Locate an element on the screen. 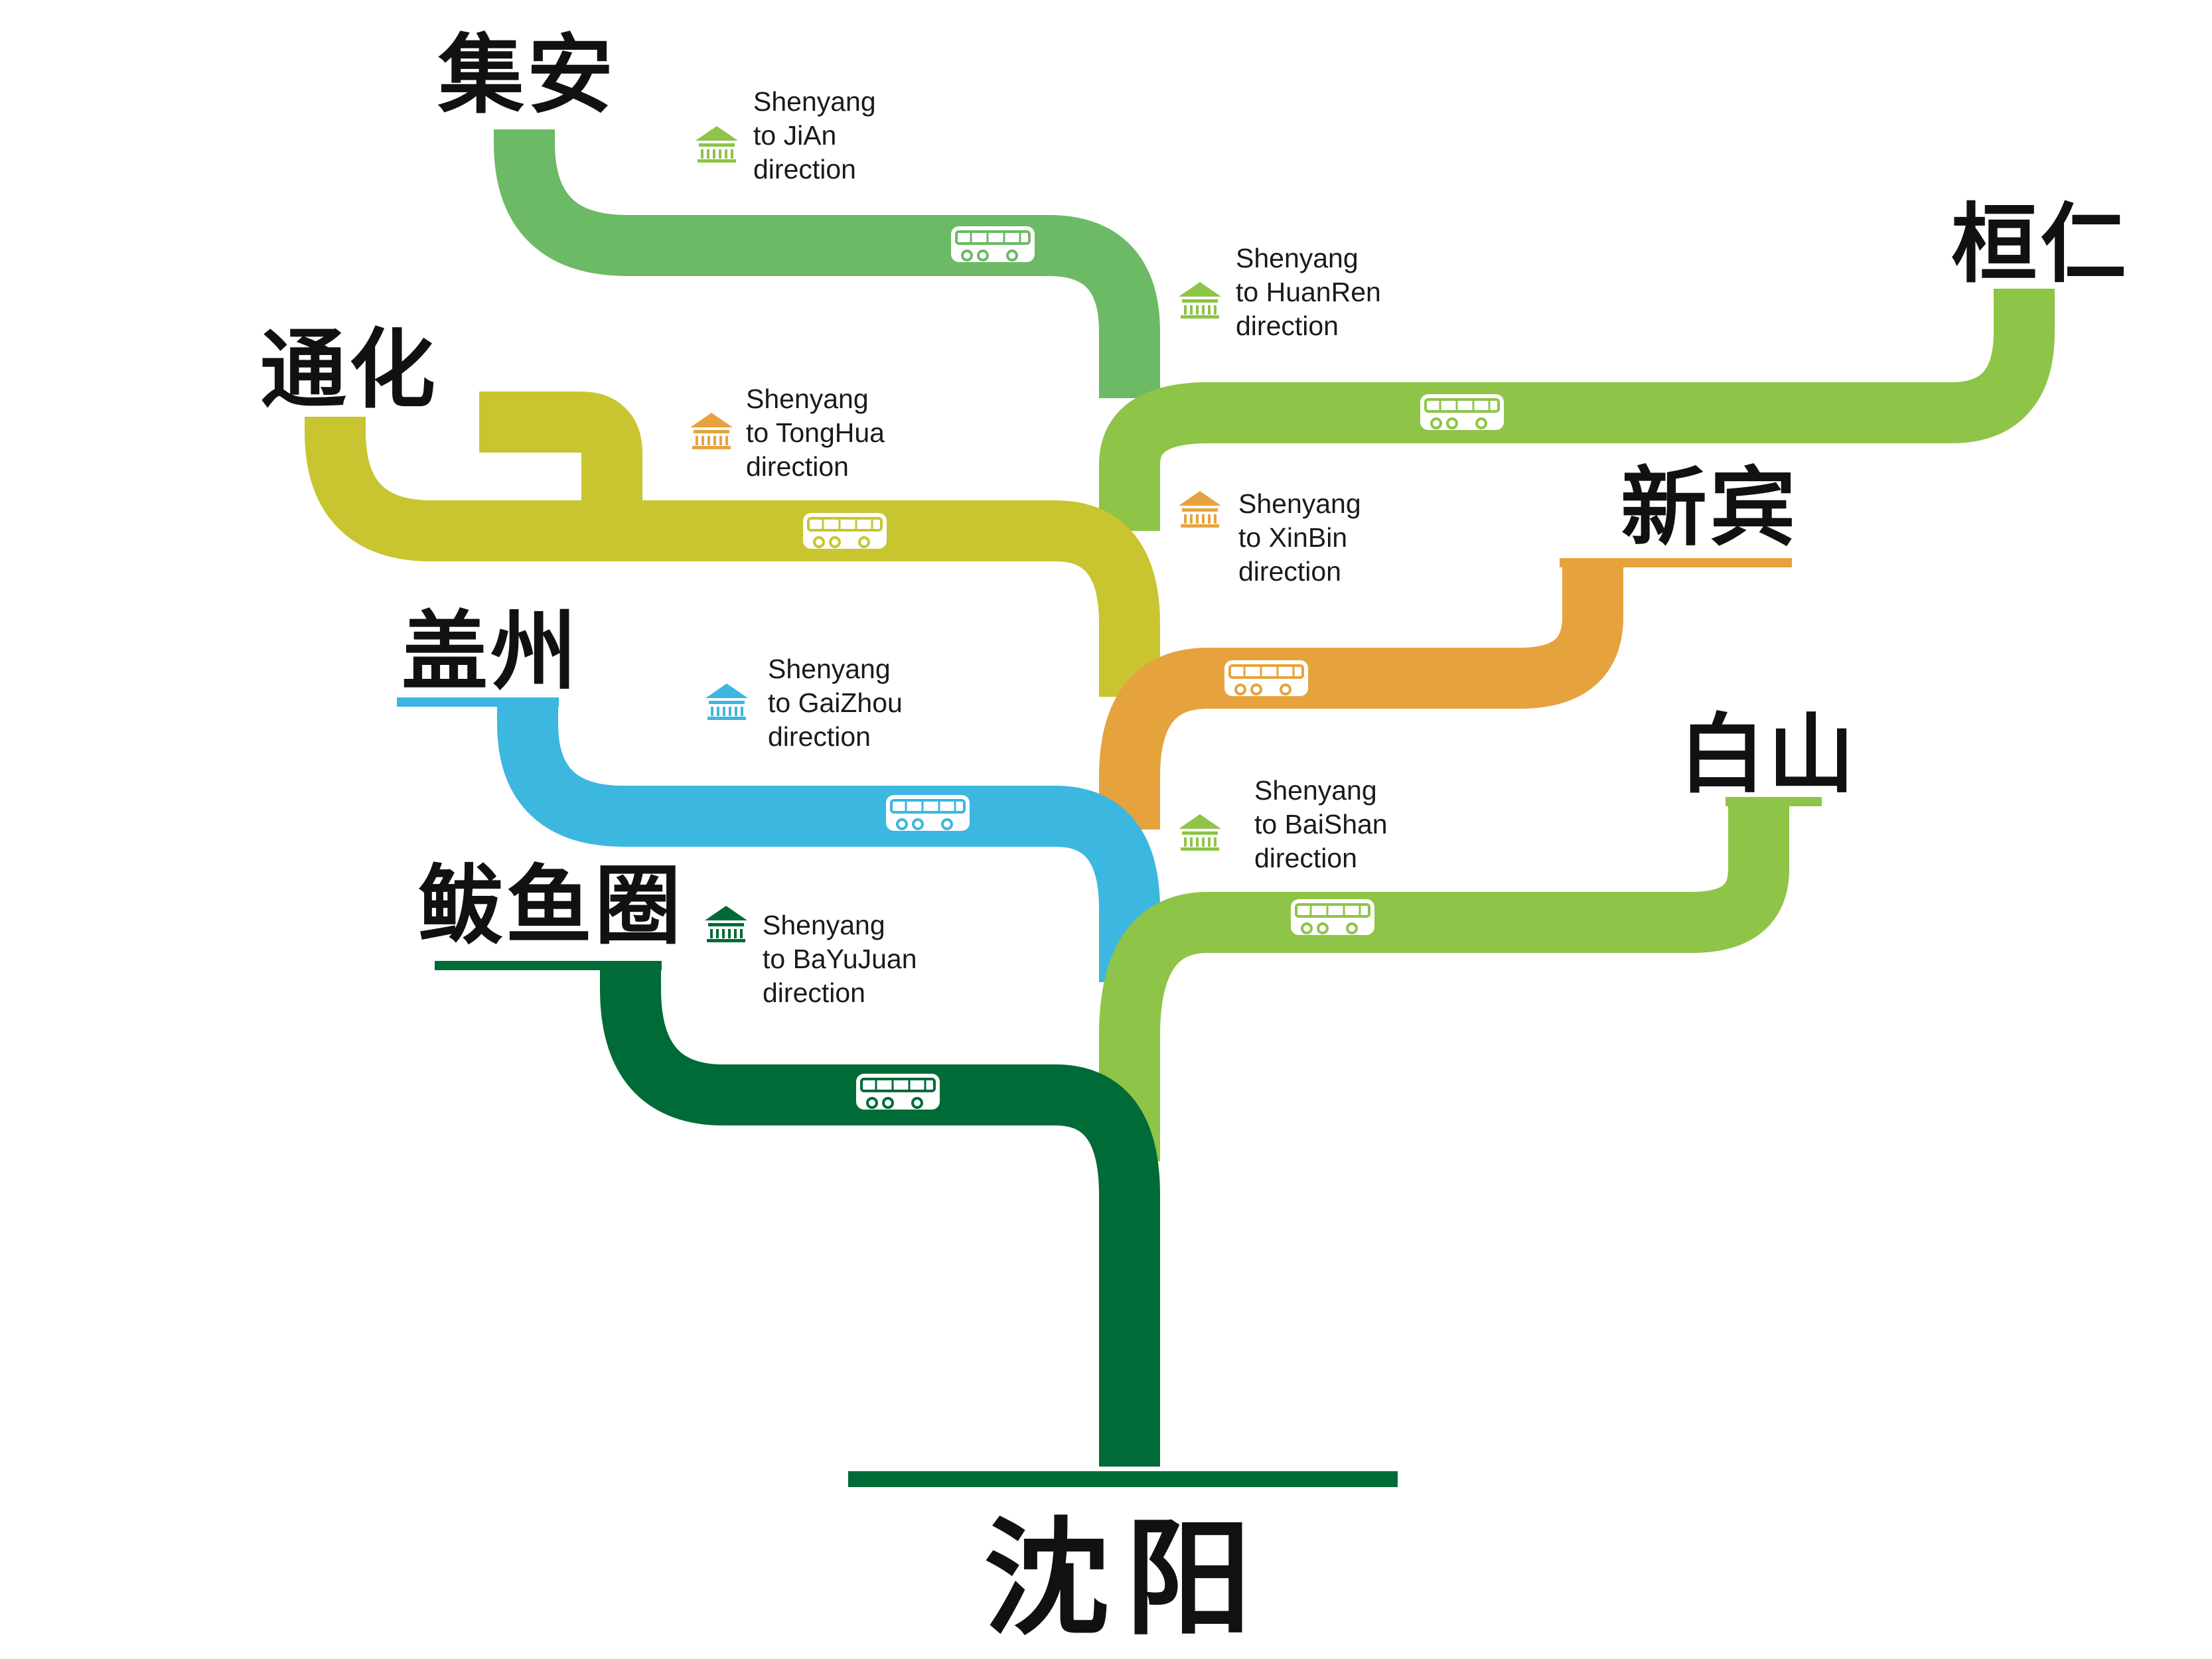 The width and height of the screenshot is (2212, 1659). route-path-gaizhou is located at coordinates (828, 842).